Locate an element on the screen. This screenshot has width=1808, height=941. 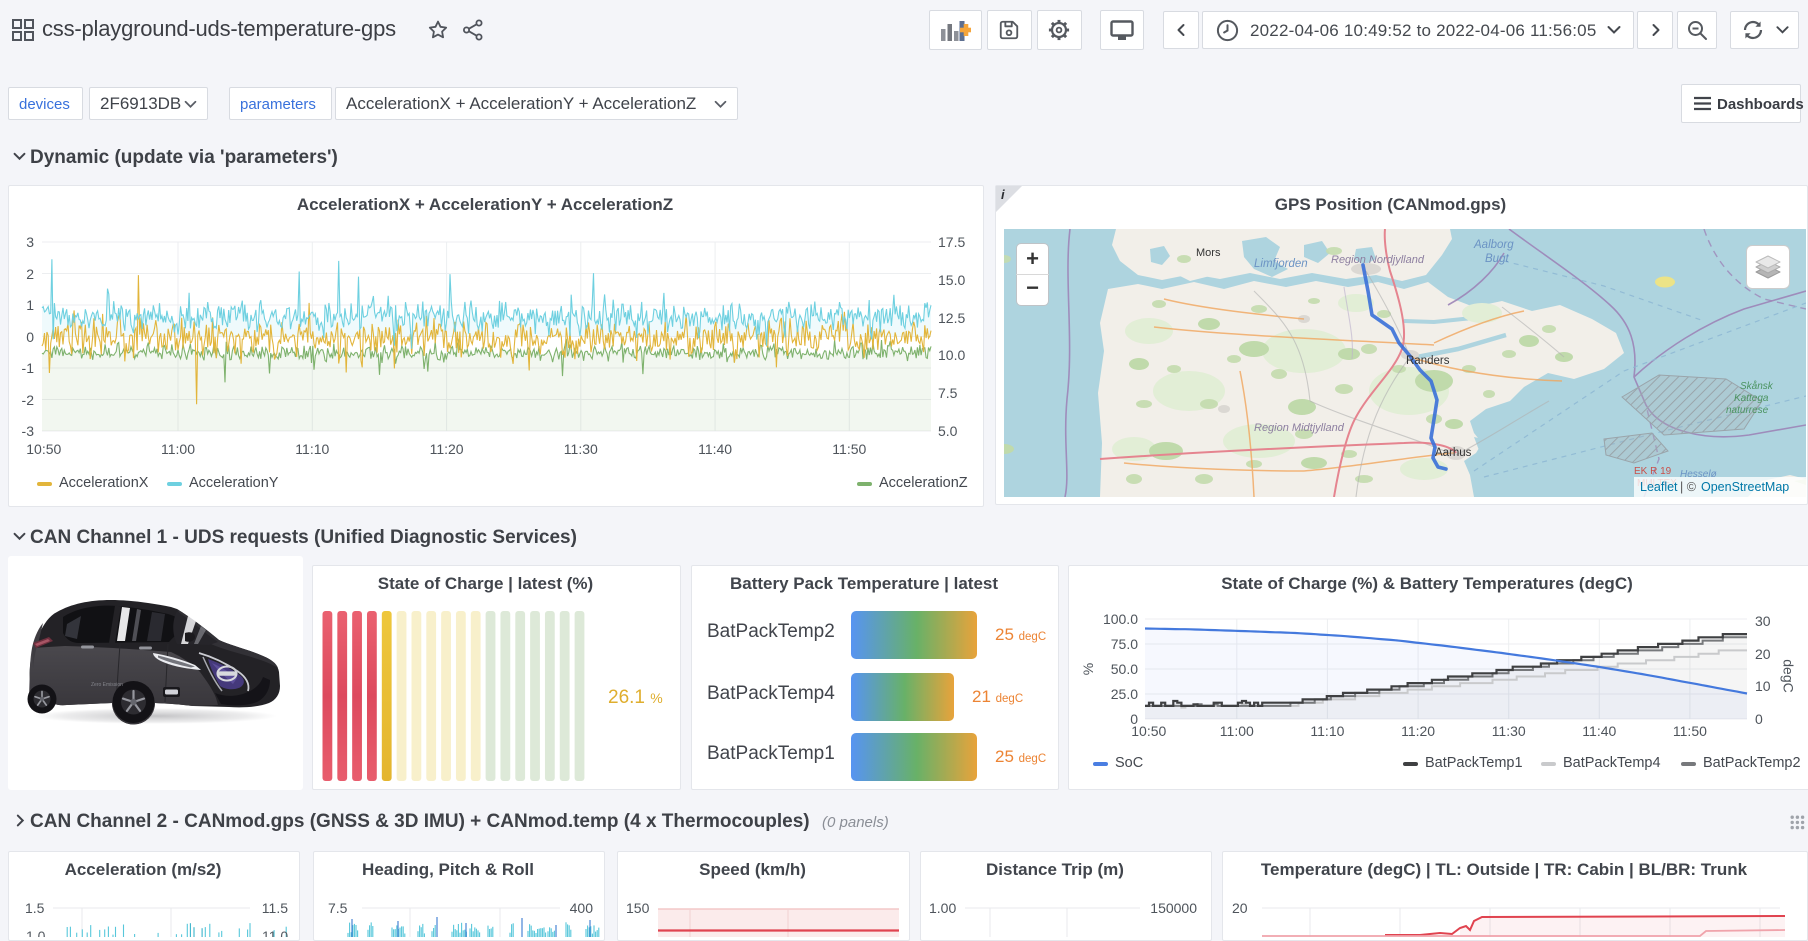
svg-text: Leaflet is located at coordinates (1659, 487).